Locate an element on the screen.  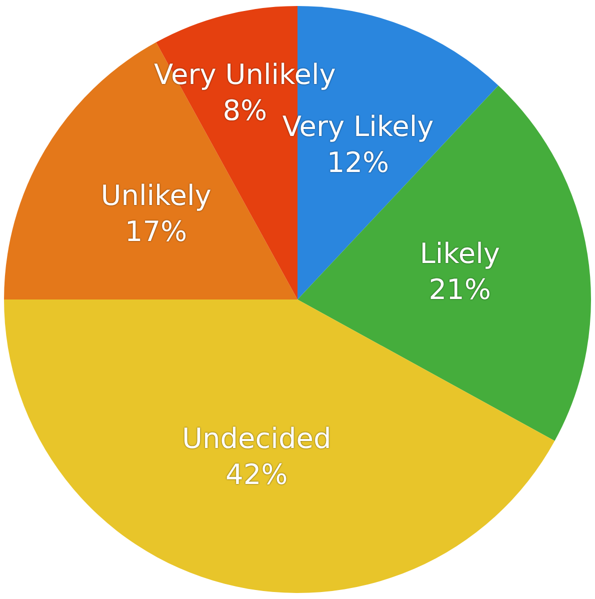
data-label: 21% is located at coordinates (459, 289).